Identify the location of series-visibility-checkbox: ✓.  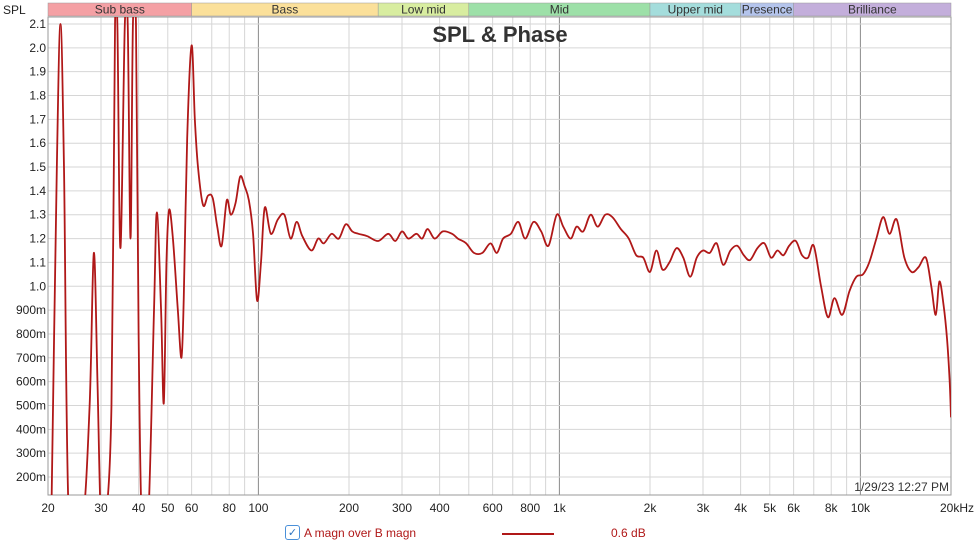
(292, 532).